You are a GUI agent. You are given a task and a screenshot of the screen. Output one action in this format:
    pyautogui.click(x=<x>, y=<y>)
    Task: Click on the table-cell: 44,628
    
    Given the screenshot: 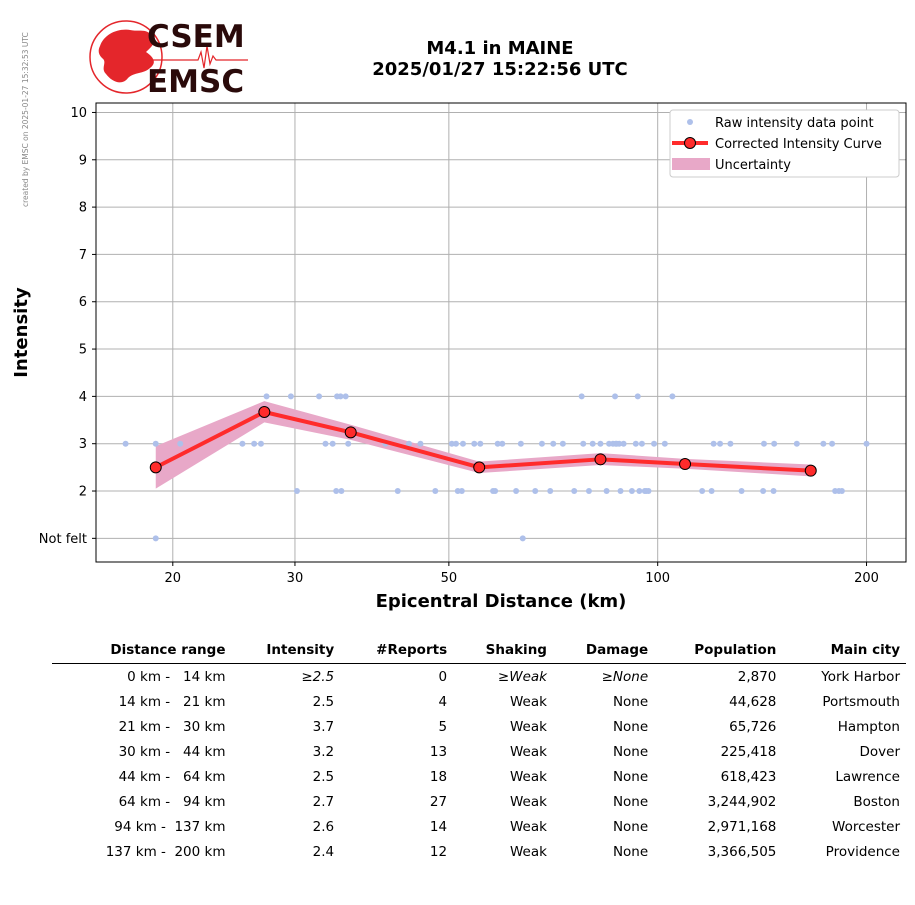 What is the action you would take?
    pyautogui.click(x=753, y=701)
    